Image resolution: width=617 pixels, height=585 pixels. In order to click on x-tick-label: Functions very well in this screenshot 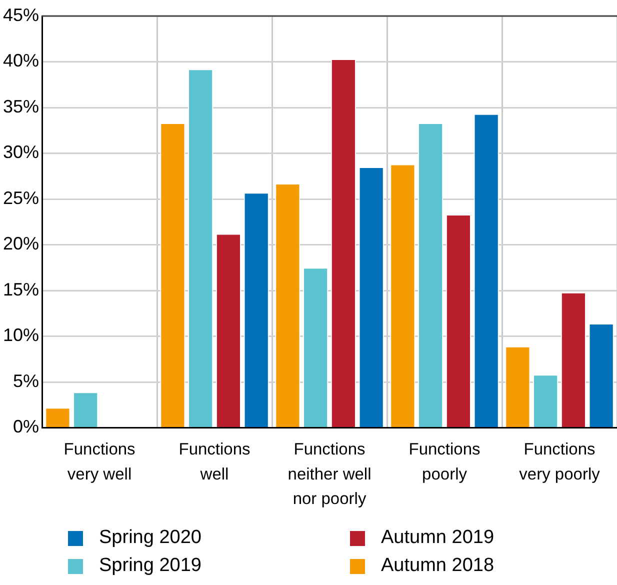, I will do `click(100, 462)`.